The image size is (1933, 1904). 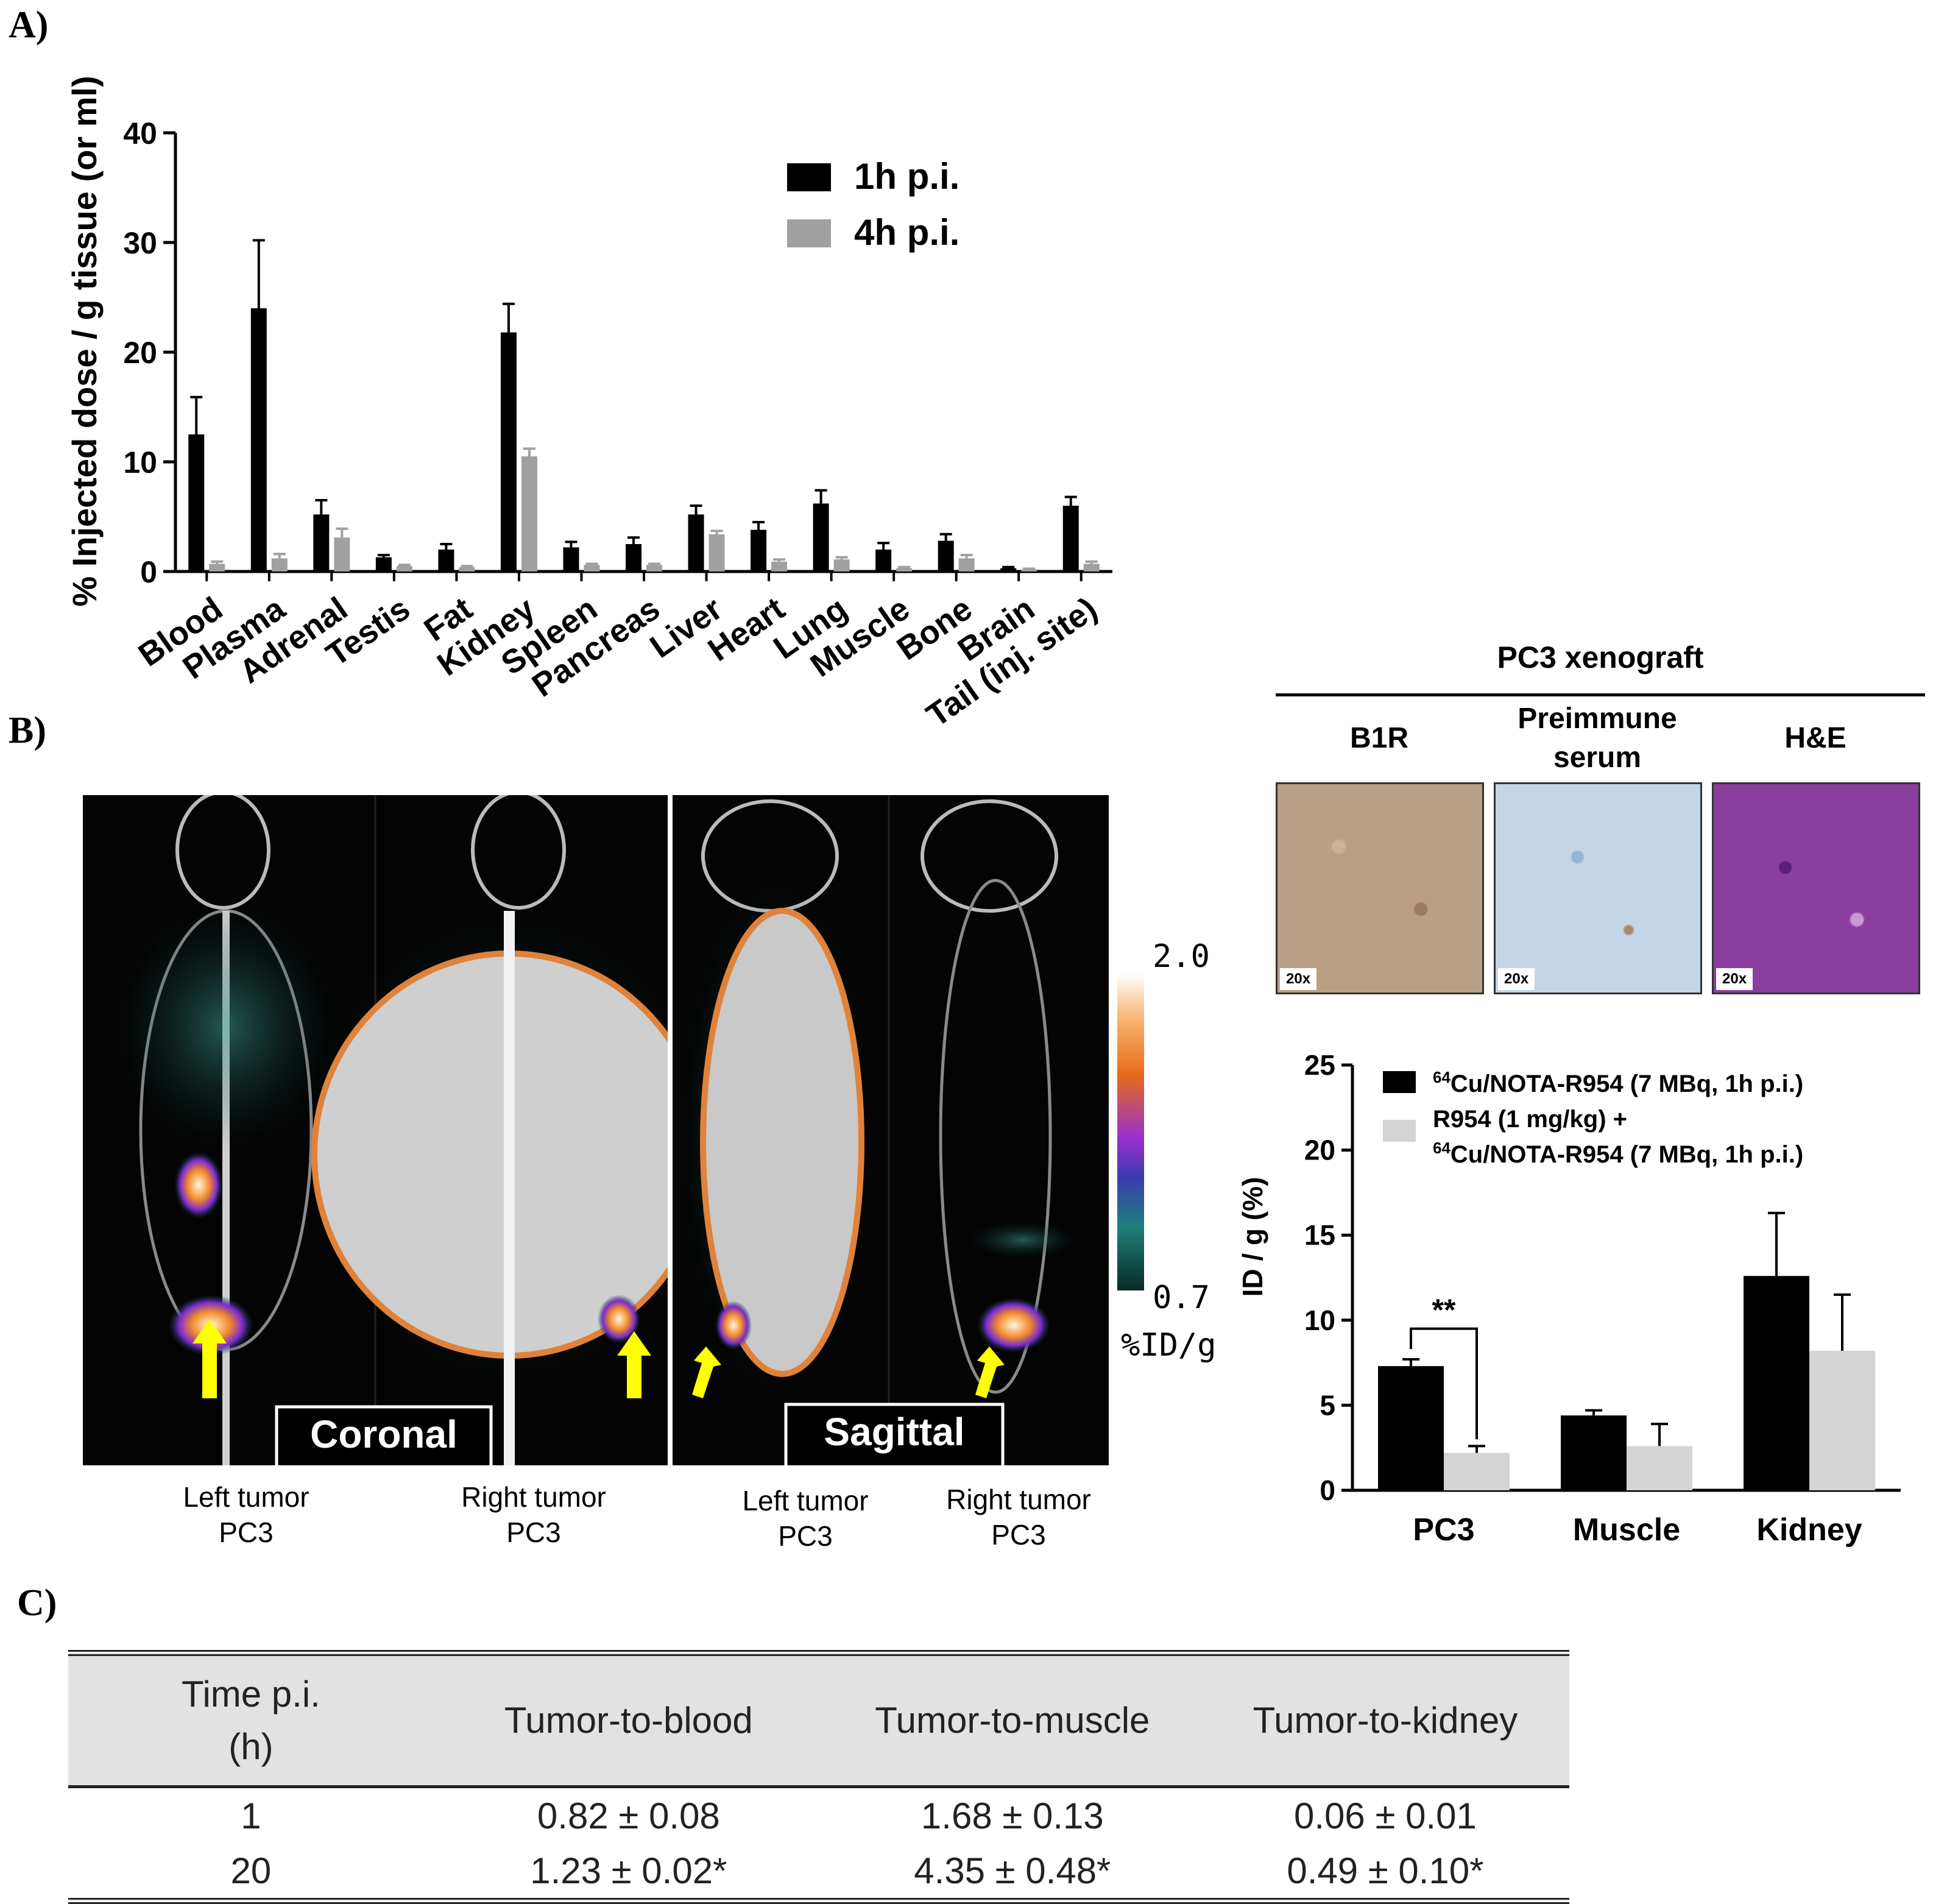 What do you see at coordinates (140, 462) in the screenshot?
I see `y-tick-label: 10` at bounding box center [140, 462].